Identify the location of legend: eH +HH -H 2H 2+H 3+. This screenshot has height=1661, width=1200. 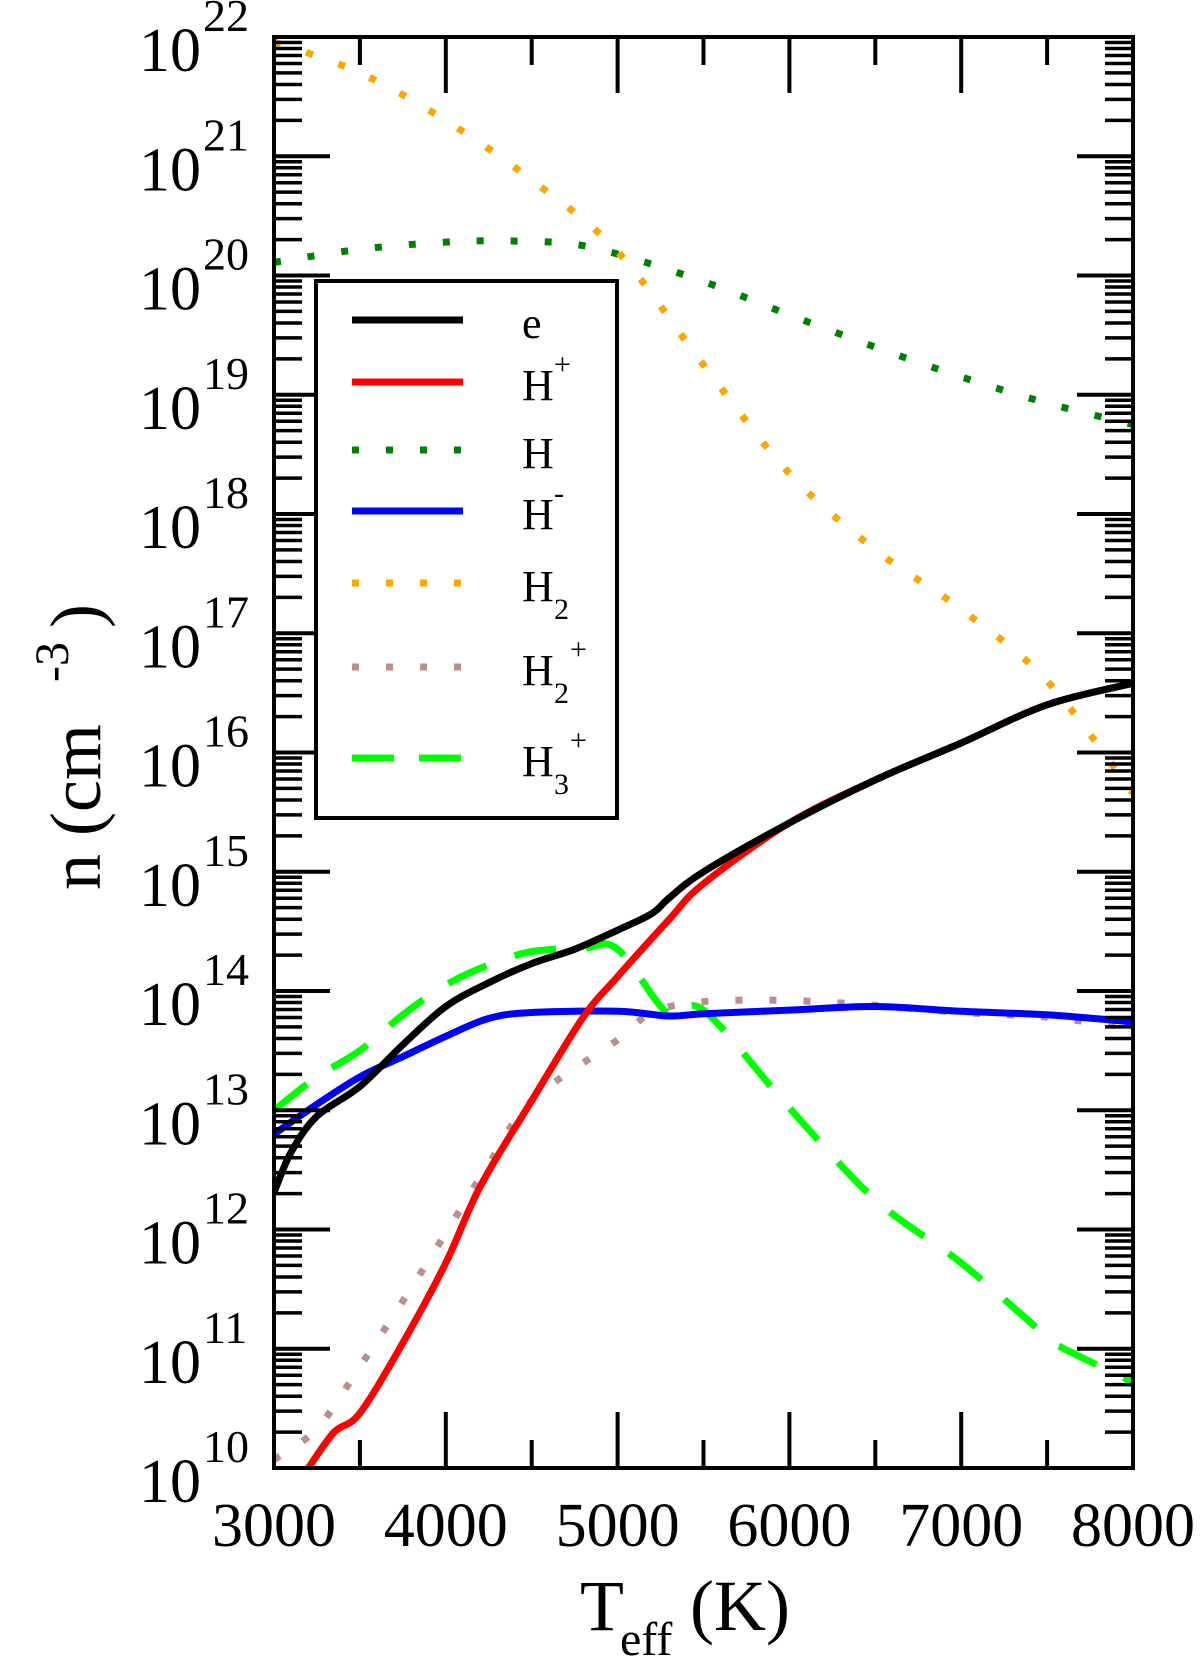
(466, 549).